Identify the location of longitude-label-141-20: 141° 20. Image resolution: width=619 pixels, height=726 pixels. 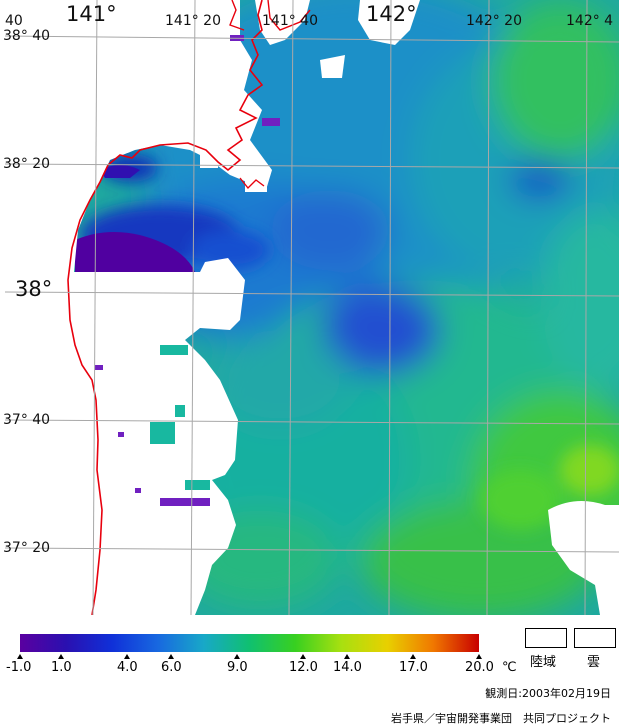
(193, 21).